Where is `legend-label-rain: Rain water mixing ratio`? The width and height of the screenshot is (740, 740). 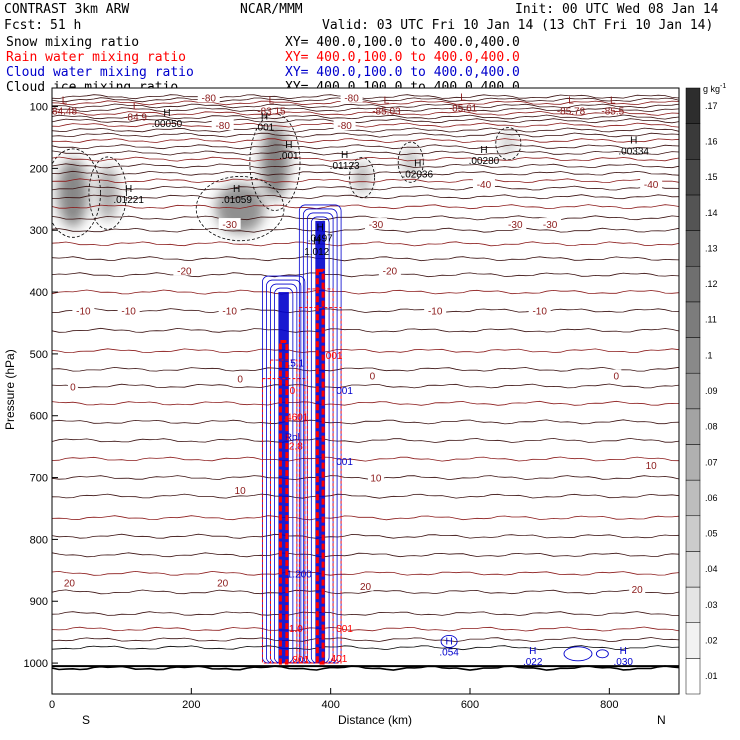 legend-label-rain: Rain water mixing ratio is located at coordinates (96, 57).